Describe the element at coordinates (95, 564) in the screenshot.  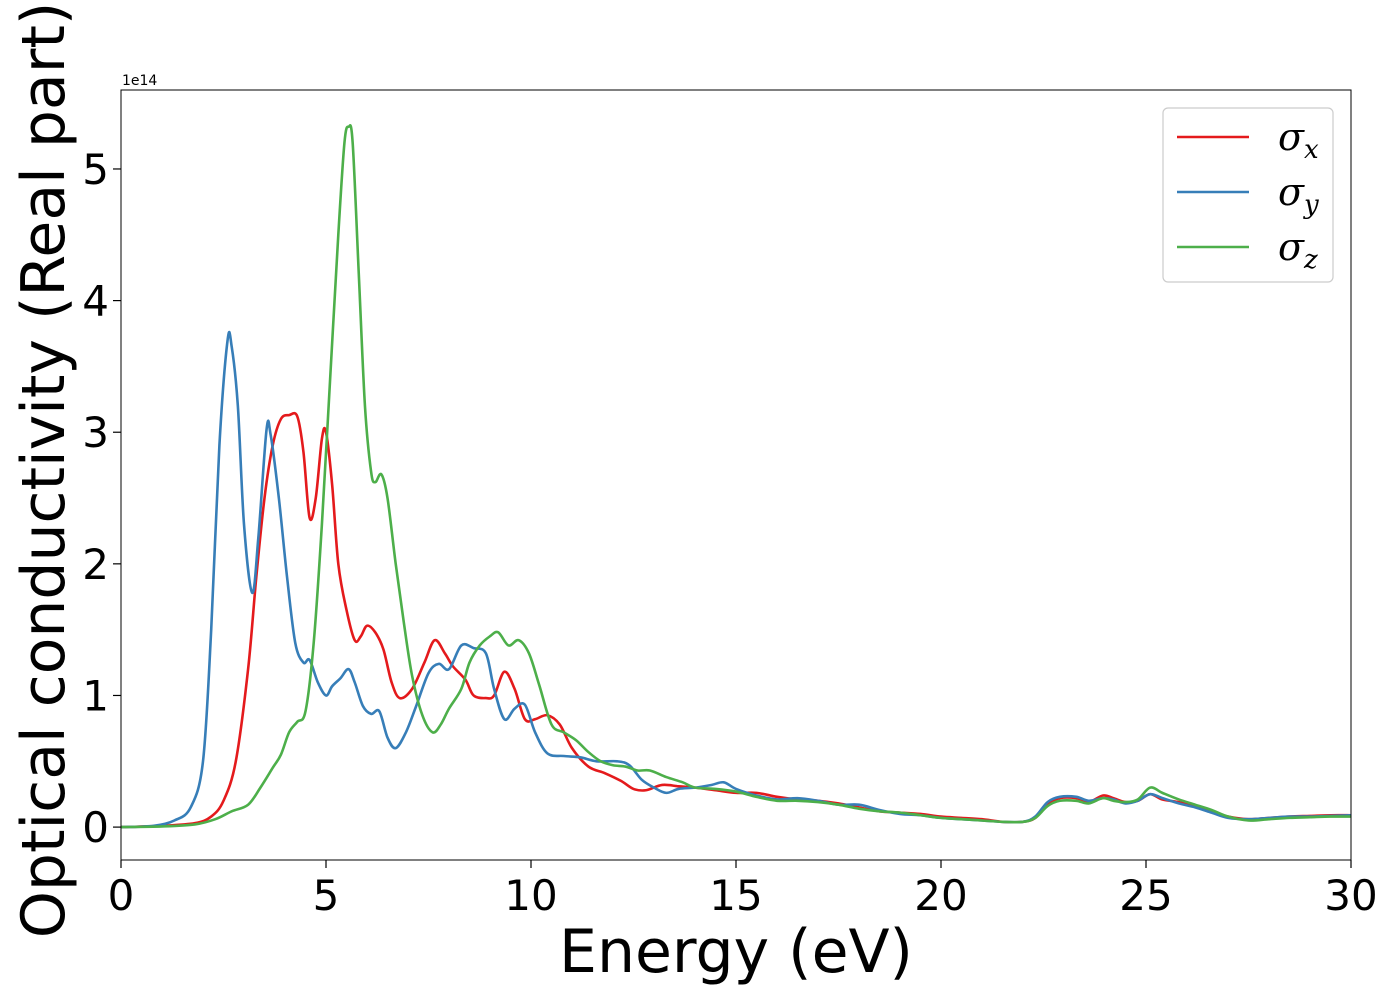
I see `y-tick-label: 2` at that location.